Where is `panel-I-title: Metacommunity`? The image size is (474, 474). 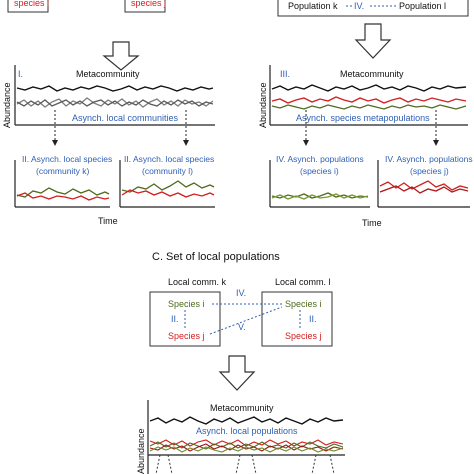 panel-I-title: Metacommunity is located at coordinates (108, 74).